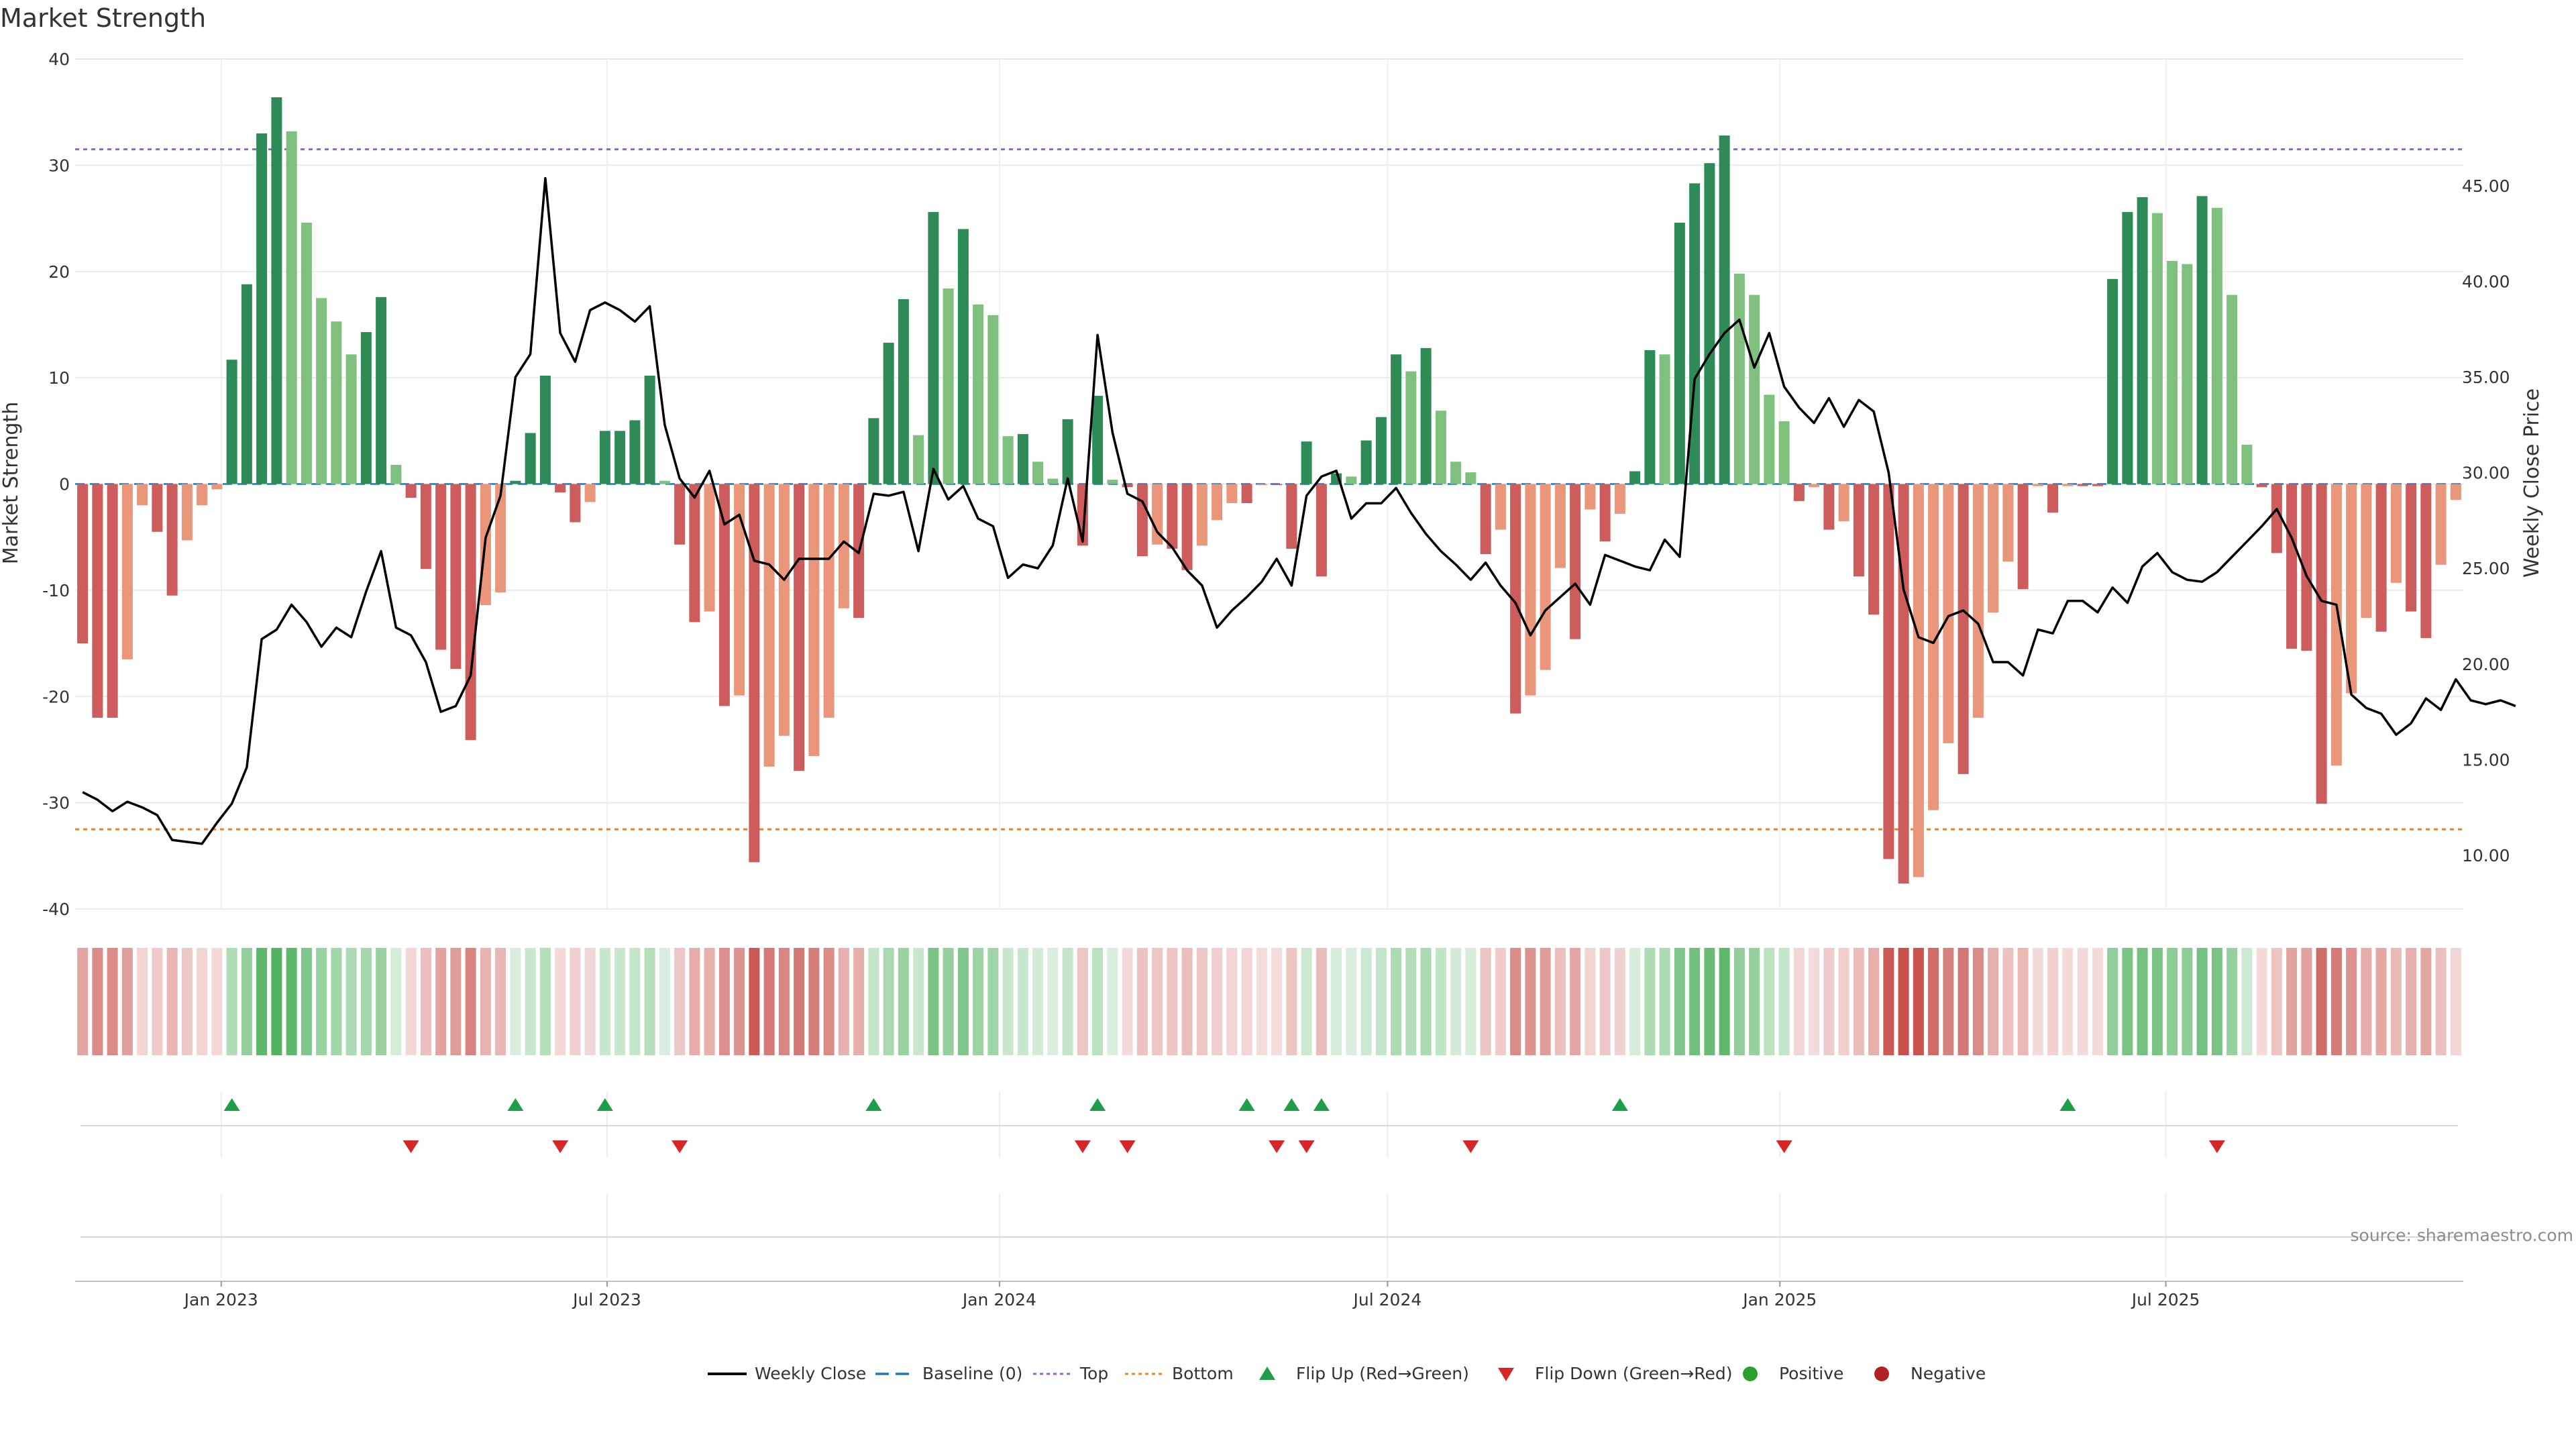  I want to click on x-tick-label: Jan 2023, so click(220, 1299).